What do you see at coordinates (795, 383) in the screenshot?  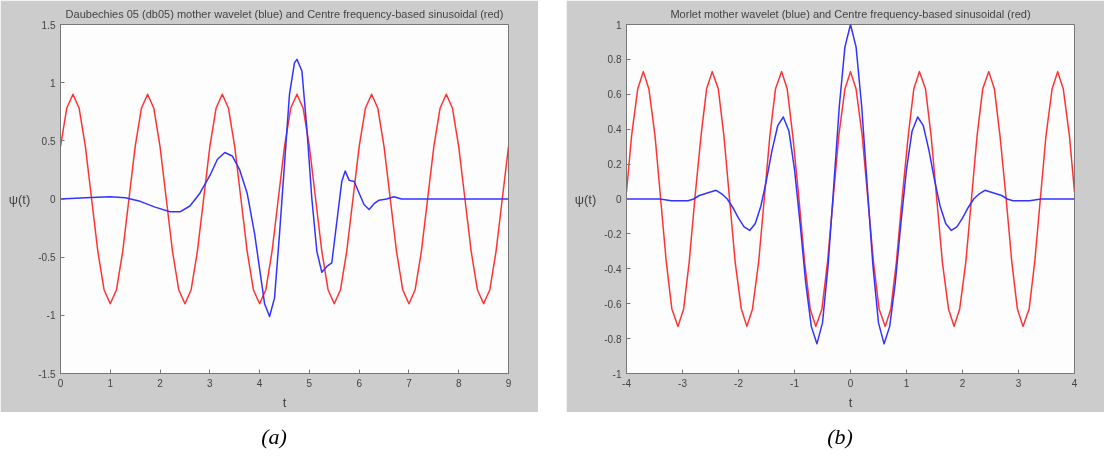 I see `x-tick-label: -1` at bounding box center [795, 383].